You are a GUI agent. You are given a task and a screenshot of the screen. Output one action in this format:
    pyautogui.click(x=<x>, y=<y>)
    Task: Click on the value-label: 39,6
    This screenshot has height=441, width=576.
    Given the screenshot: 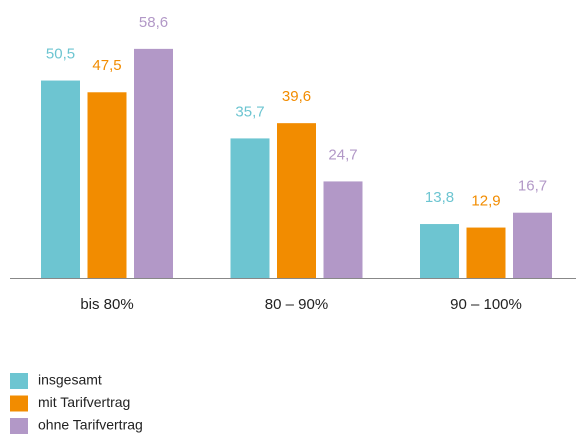 What is the action you would take?
    pyautogui.click(x=296, y=96)
    